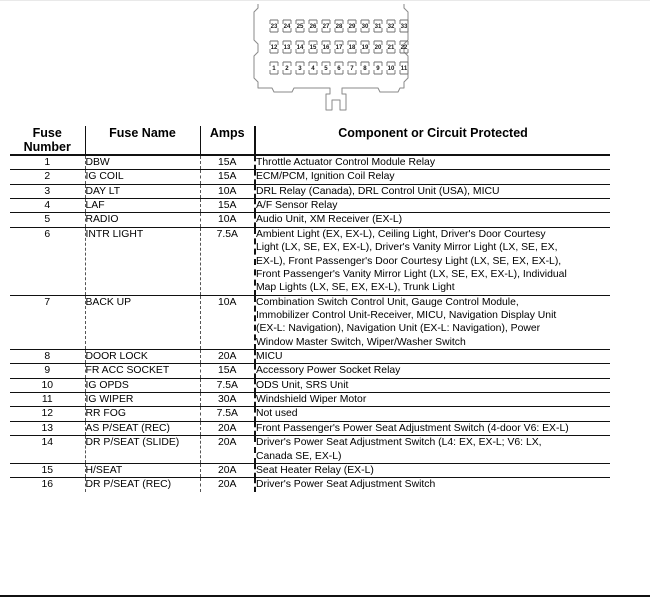 The width and height of the screenshot is (650, 597). I want to click on cell-fuse-number: 5, so click(48, 220).